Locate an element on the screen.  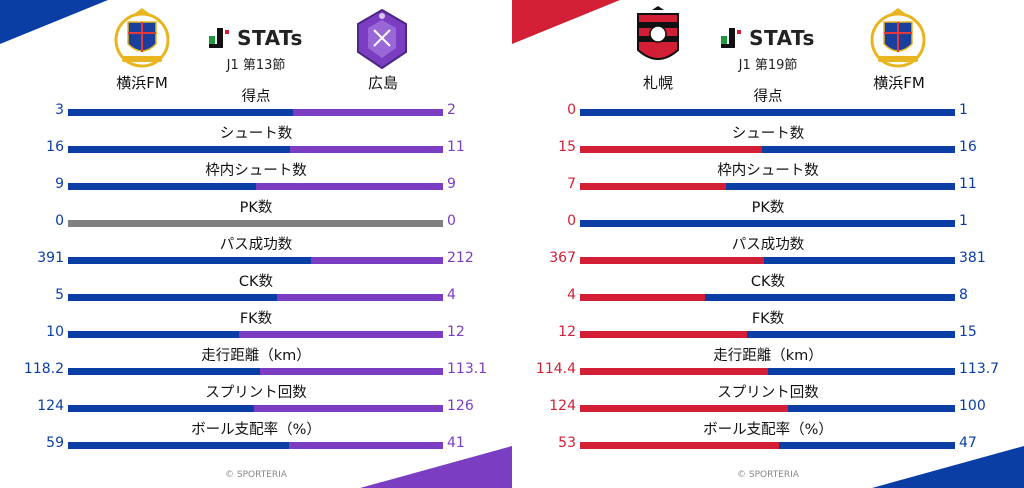
away-stat-value: 0 is located at coordinates (451, 221).